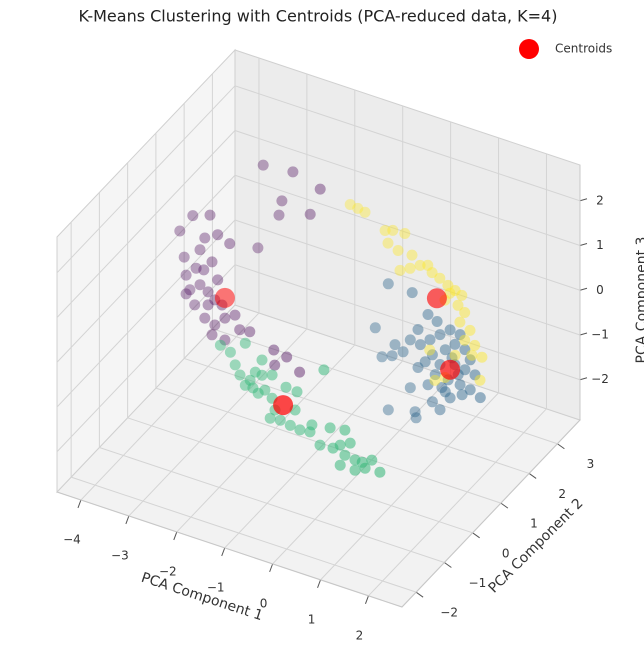 This screenshot has width=644, height=656. Describe the element at coordinates (583, 49) in the screenshot. I see `legend-label: Centroids` at that location.